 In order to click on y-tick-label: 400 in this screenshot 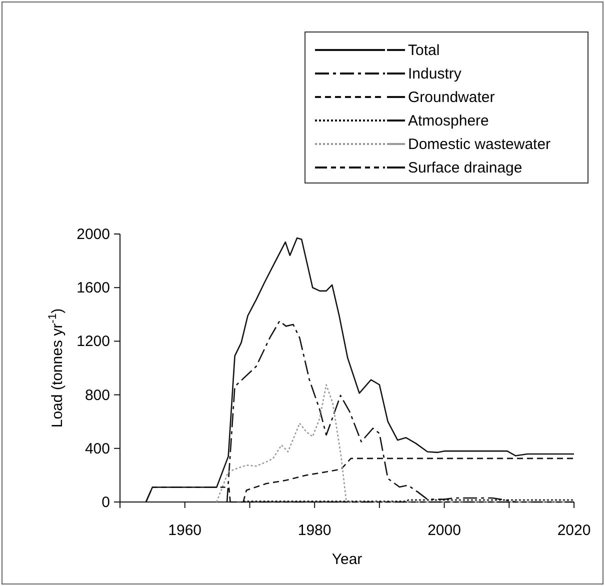, I will do `click(97, 449)`.